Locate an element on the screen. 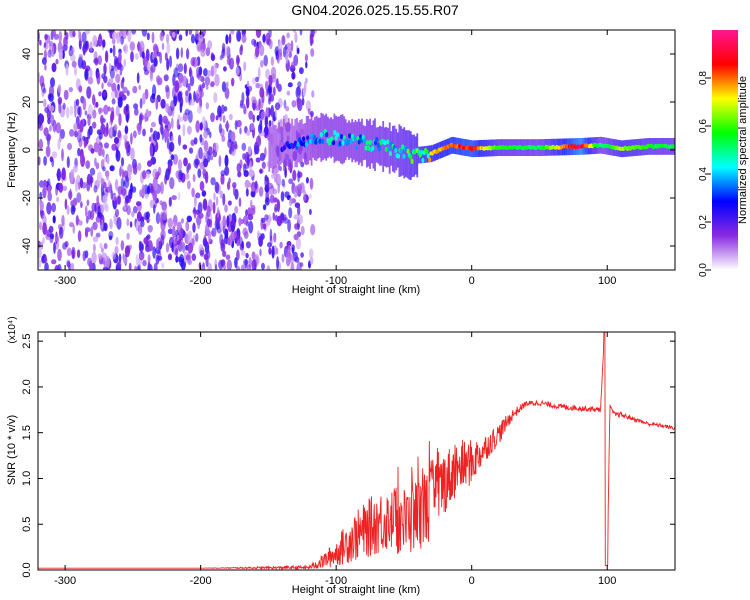 This screenshot has height=600, width=750. y-tick-label: 20 is located at coordinates (27, 102).